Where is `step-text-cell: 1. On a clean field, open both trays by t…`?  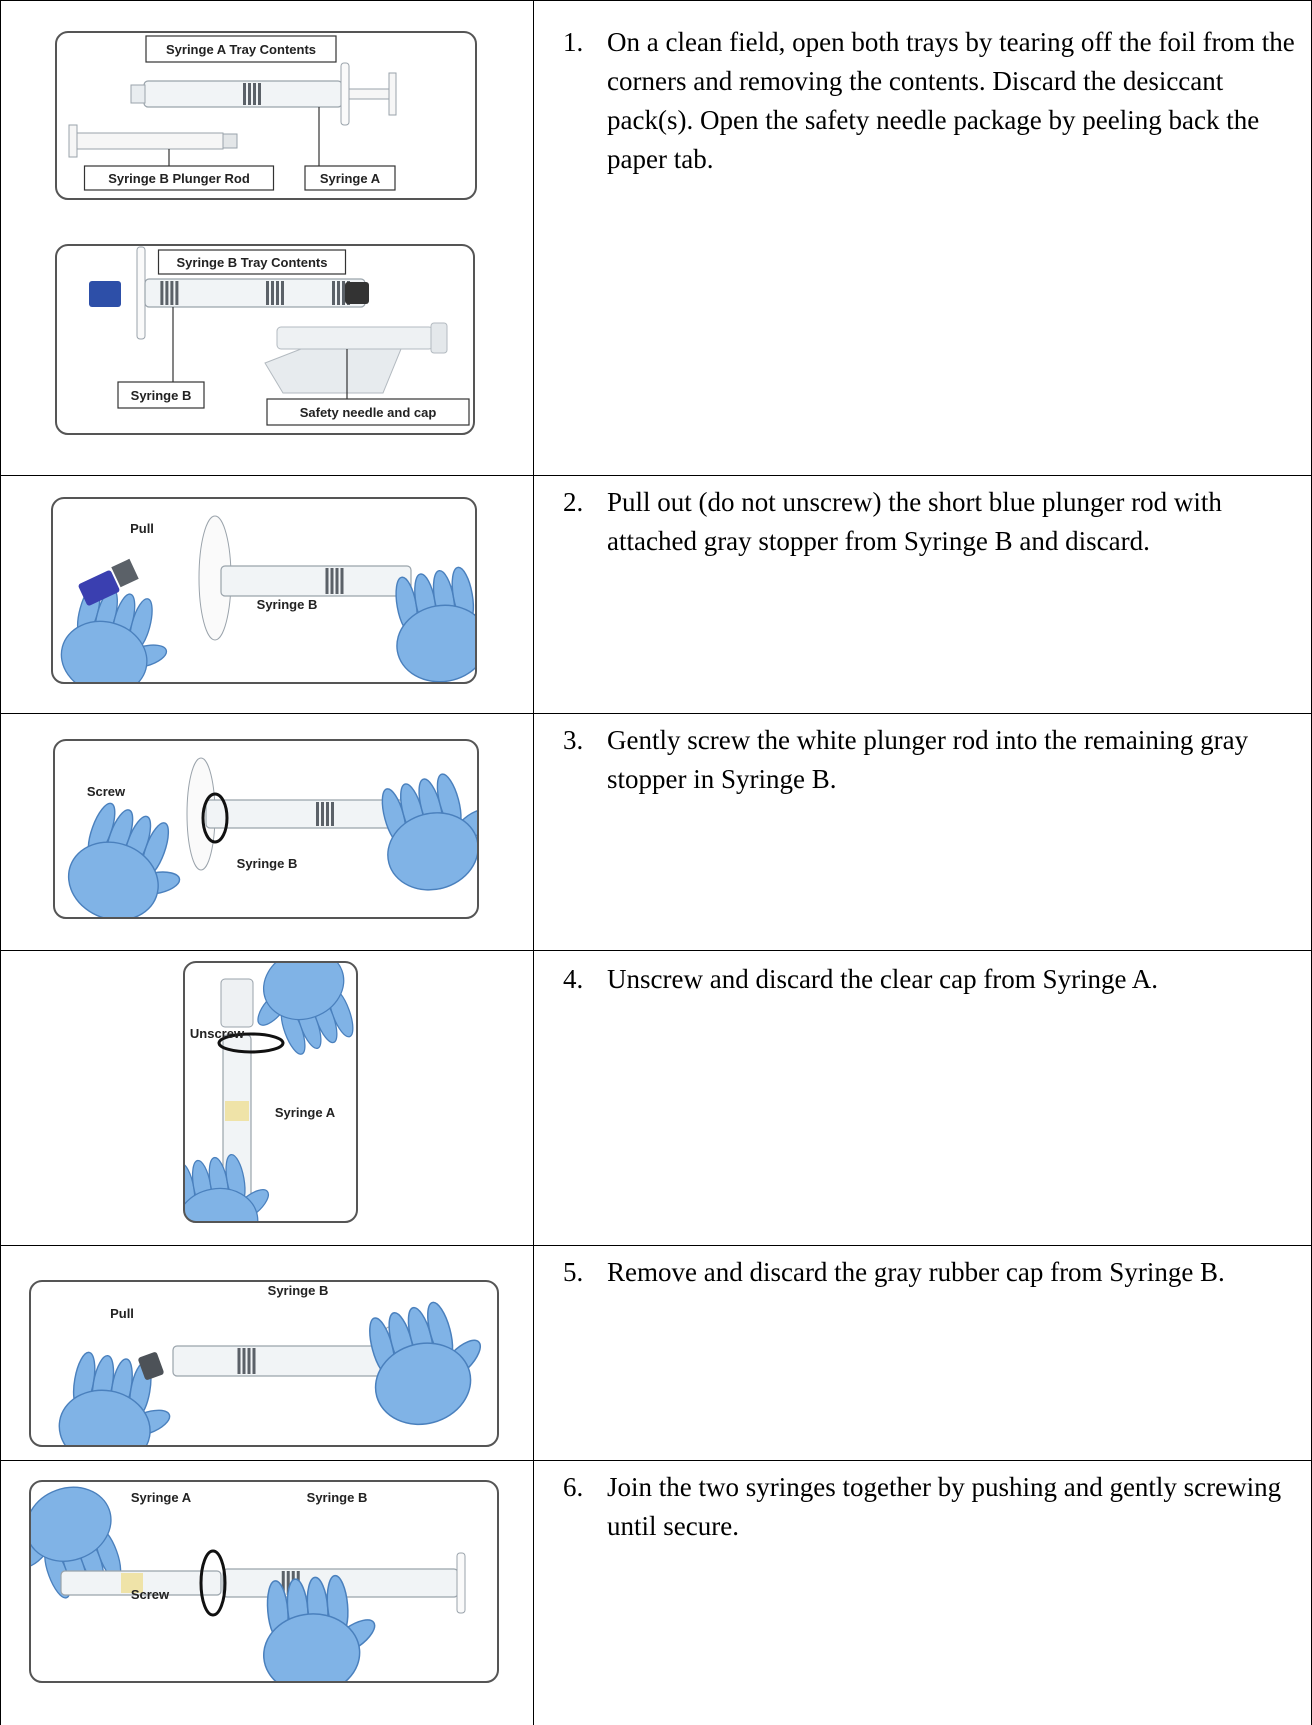 step-text-cell: 1. On a clean field, open both trays by t… is located at coordinates (922, 87).